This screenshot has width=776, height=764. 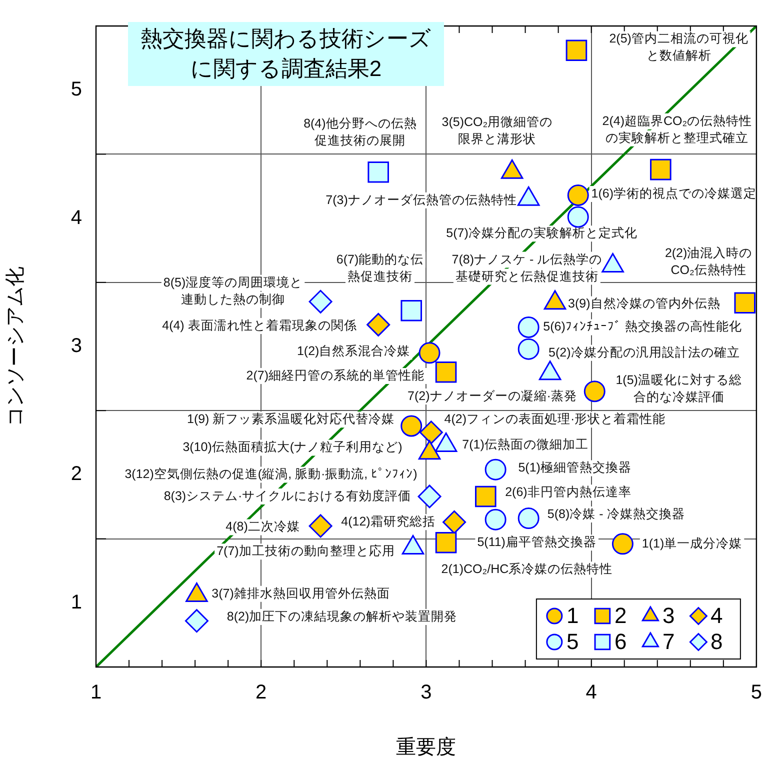 What do you see at coordinates (388, 521) in the screenshot?
I see `annotation: 4(12)霜研究総括` at bounding box center [388, 521].